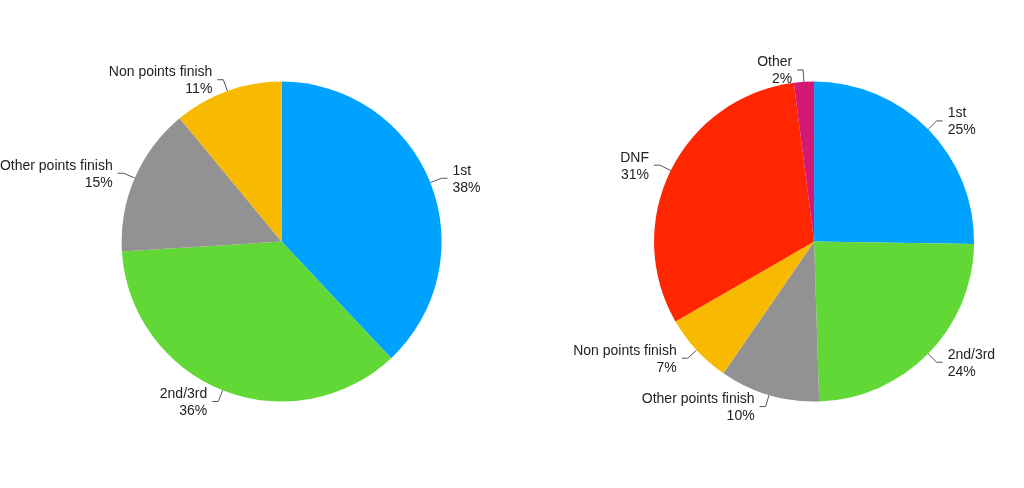  What do you see at coordinates (961, 129) in the screenshot?
I see `data-label: 25%` at bounding box center [961, 129].